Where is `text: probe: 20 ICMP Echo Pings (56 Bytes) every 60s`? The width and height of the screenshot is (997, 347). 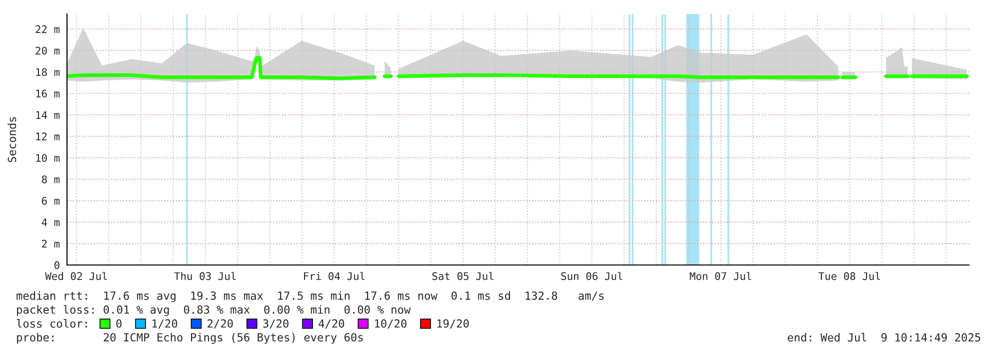 text: probe: 20 ICMP Echo Pings (56 Bytes) every 60s is located at coordinates (190, 338).